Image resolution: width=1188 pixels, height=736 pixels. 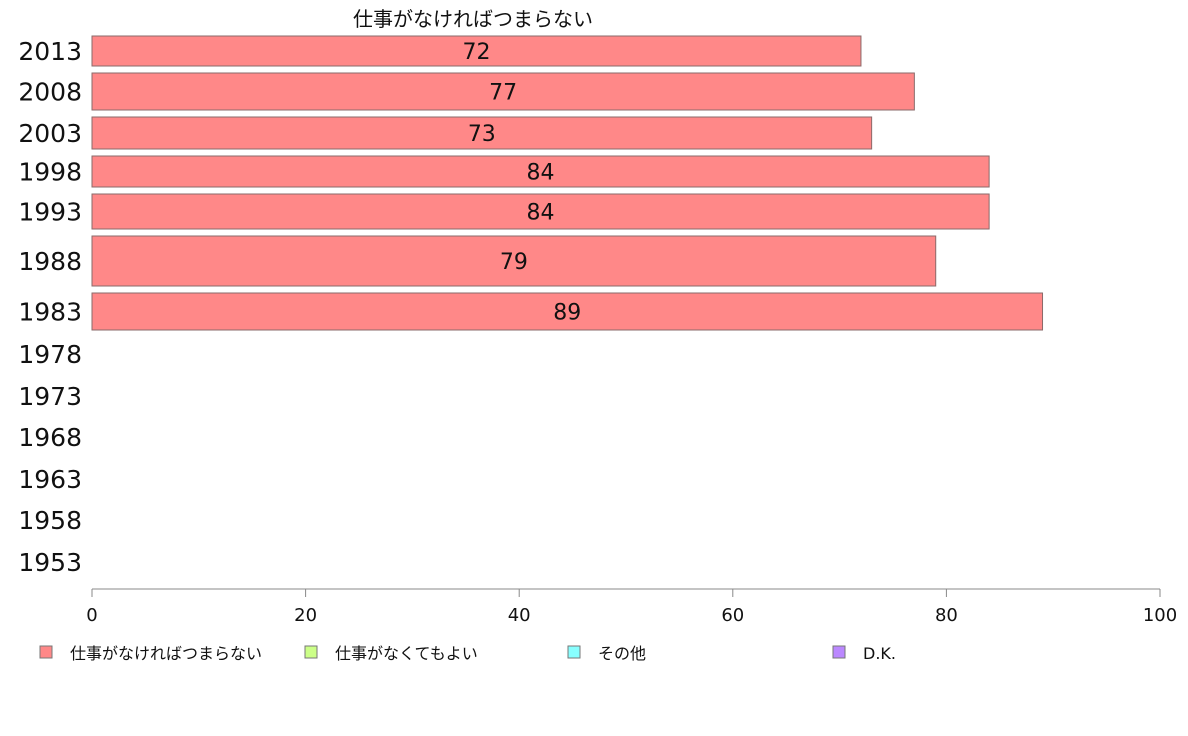 I want to click on x-tick-label: 60, so click(x=732, y=615).